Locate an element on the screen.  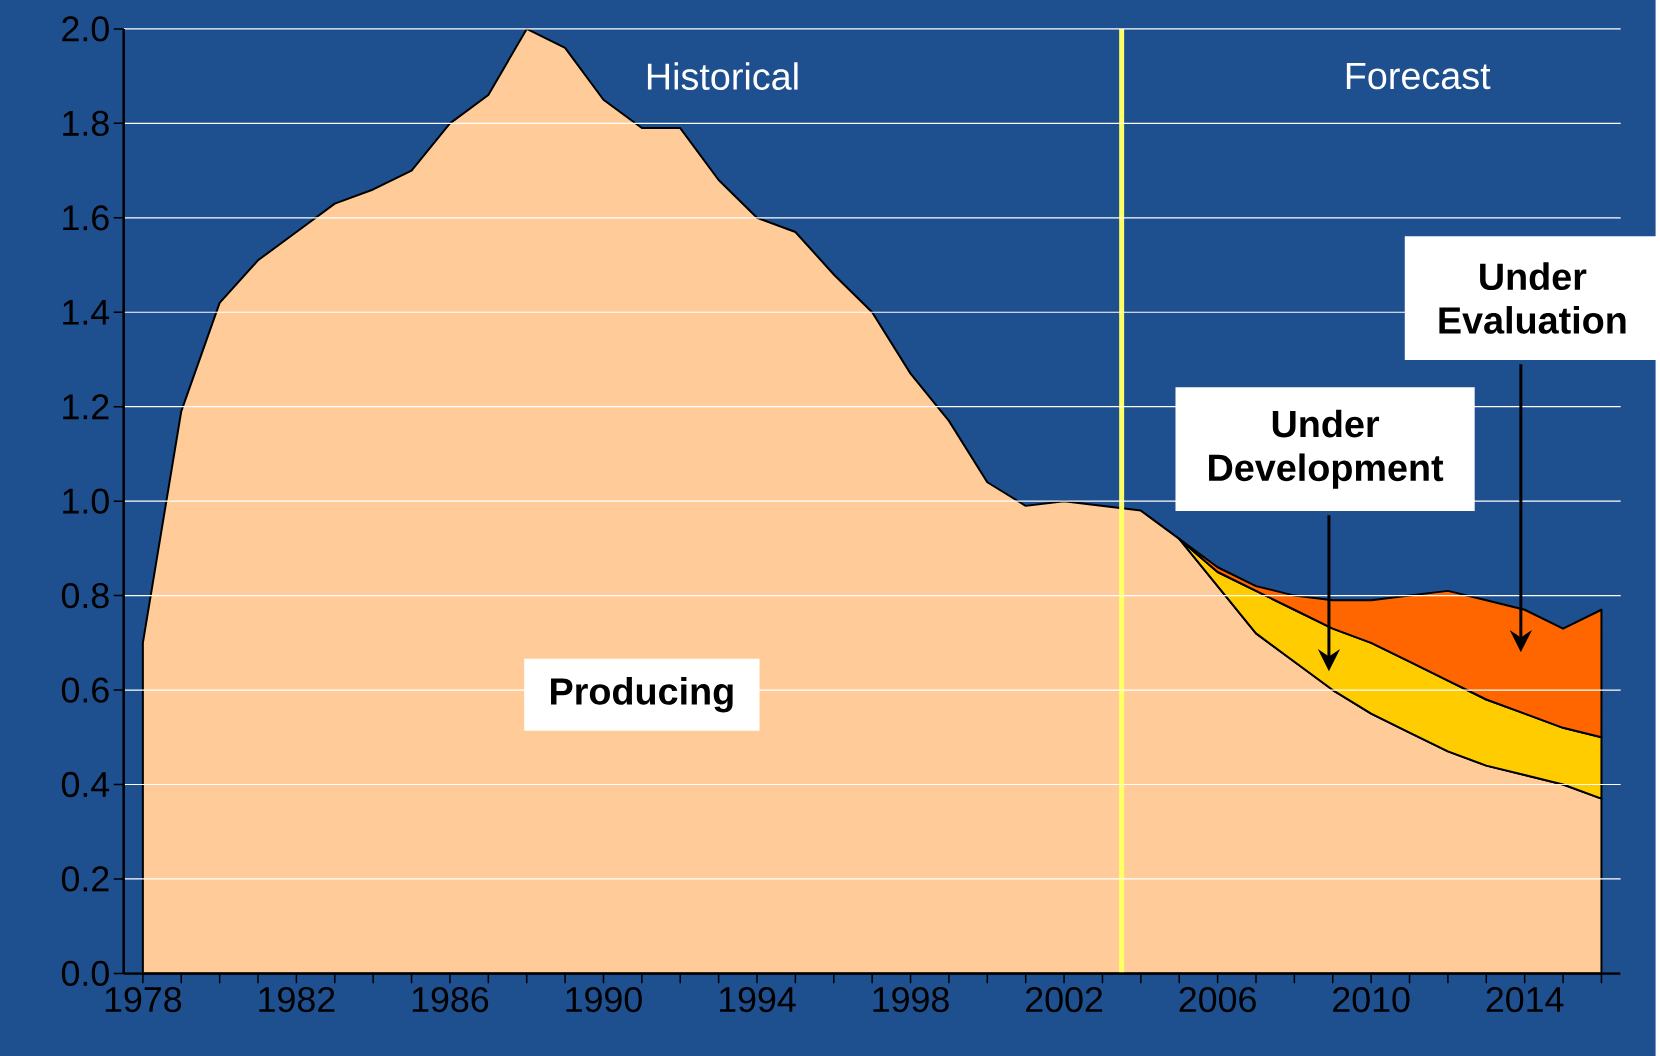
y-tick-label: 0.0 is located at coordinates (85, 973).